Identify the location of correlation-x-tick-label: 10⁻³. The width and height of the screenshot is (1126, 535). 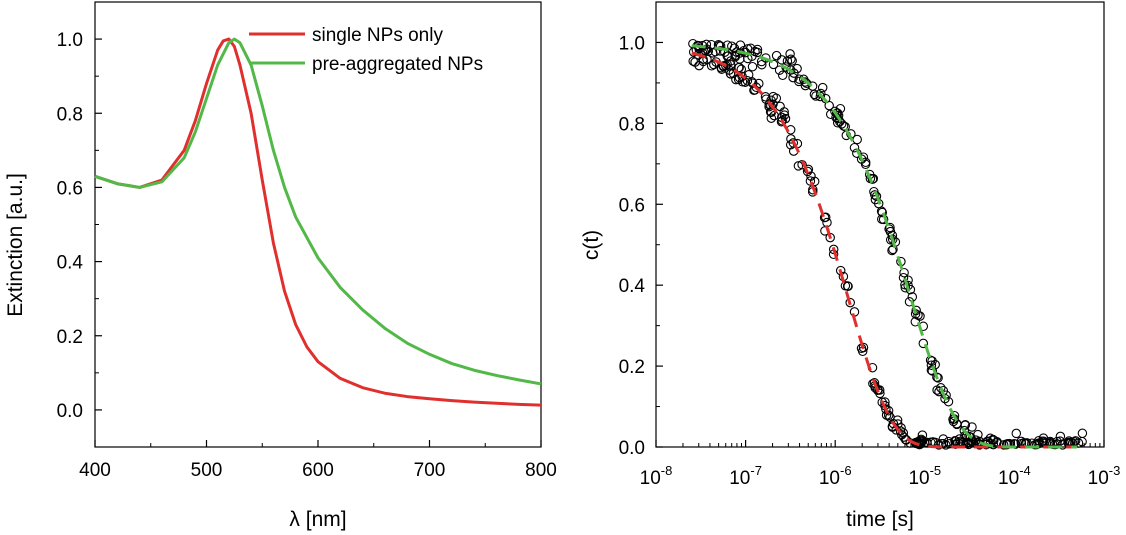
(1104, 476).